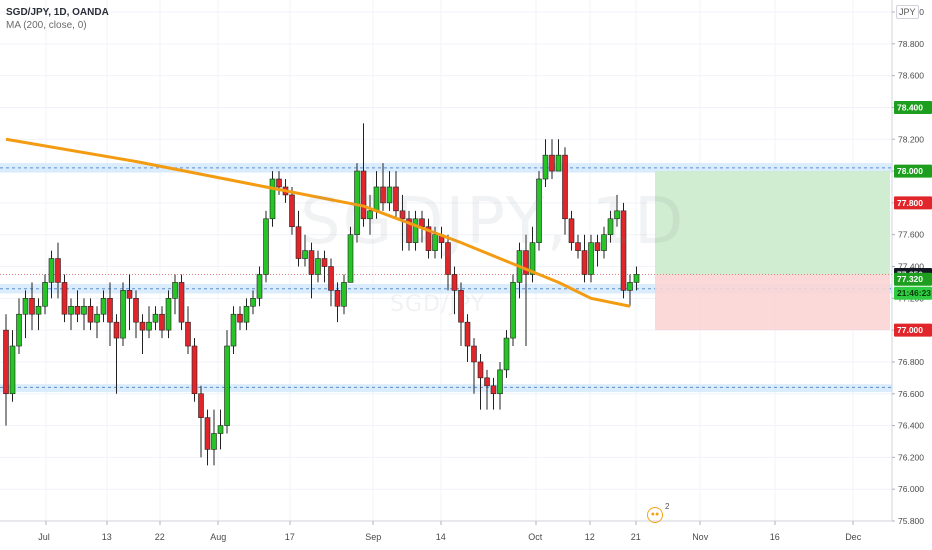 The height and width of the screenshot is (550, 932). What do you see at coordinates (907, 12) in the screenshot?
I see `currency-badge: JPY` at bounding box center [907, 12].